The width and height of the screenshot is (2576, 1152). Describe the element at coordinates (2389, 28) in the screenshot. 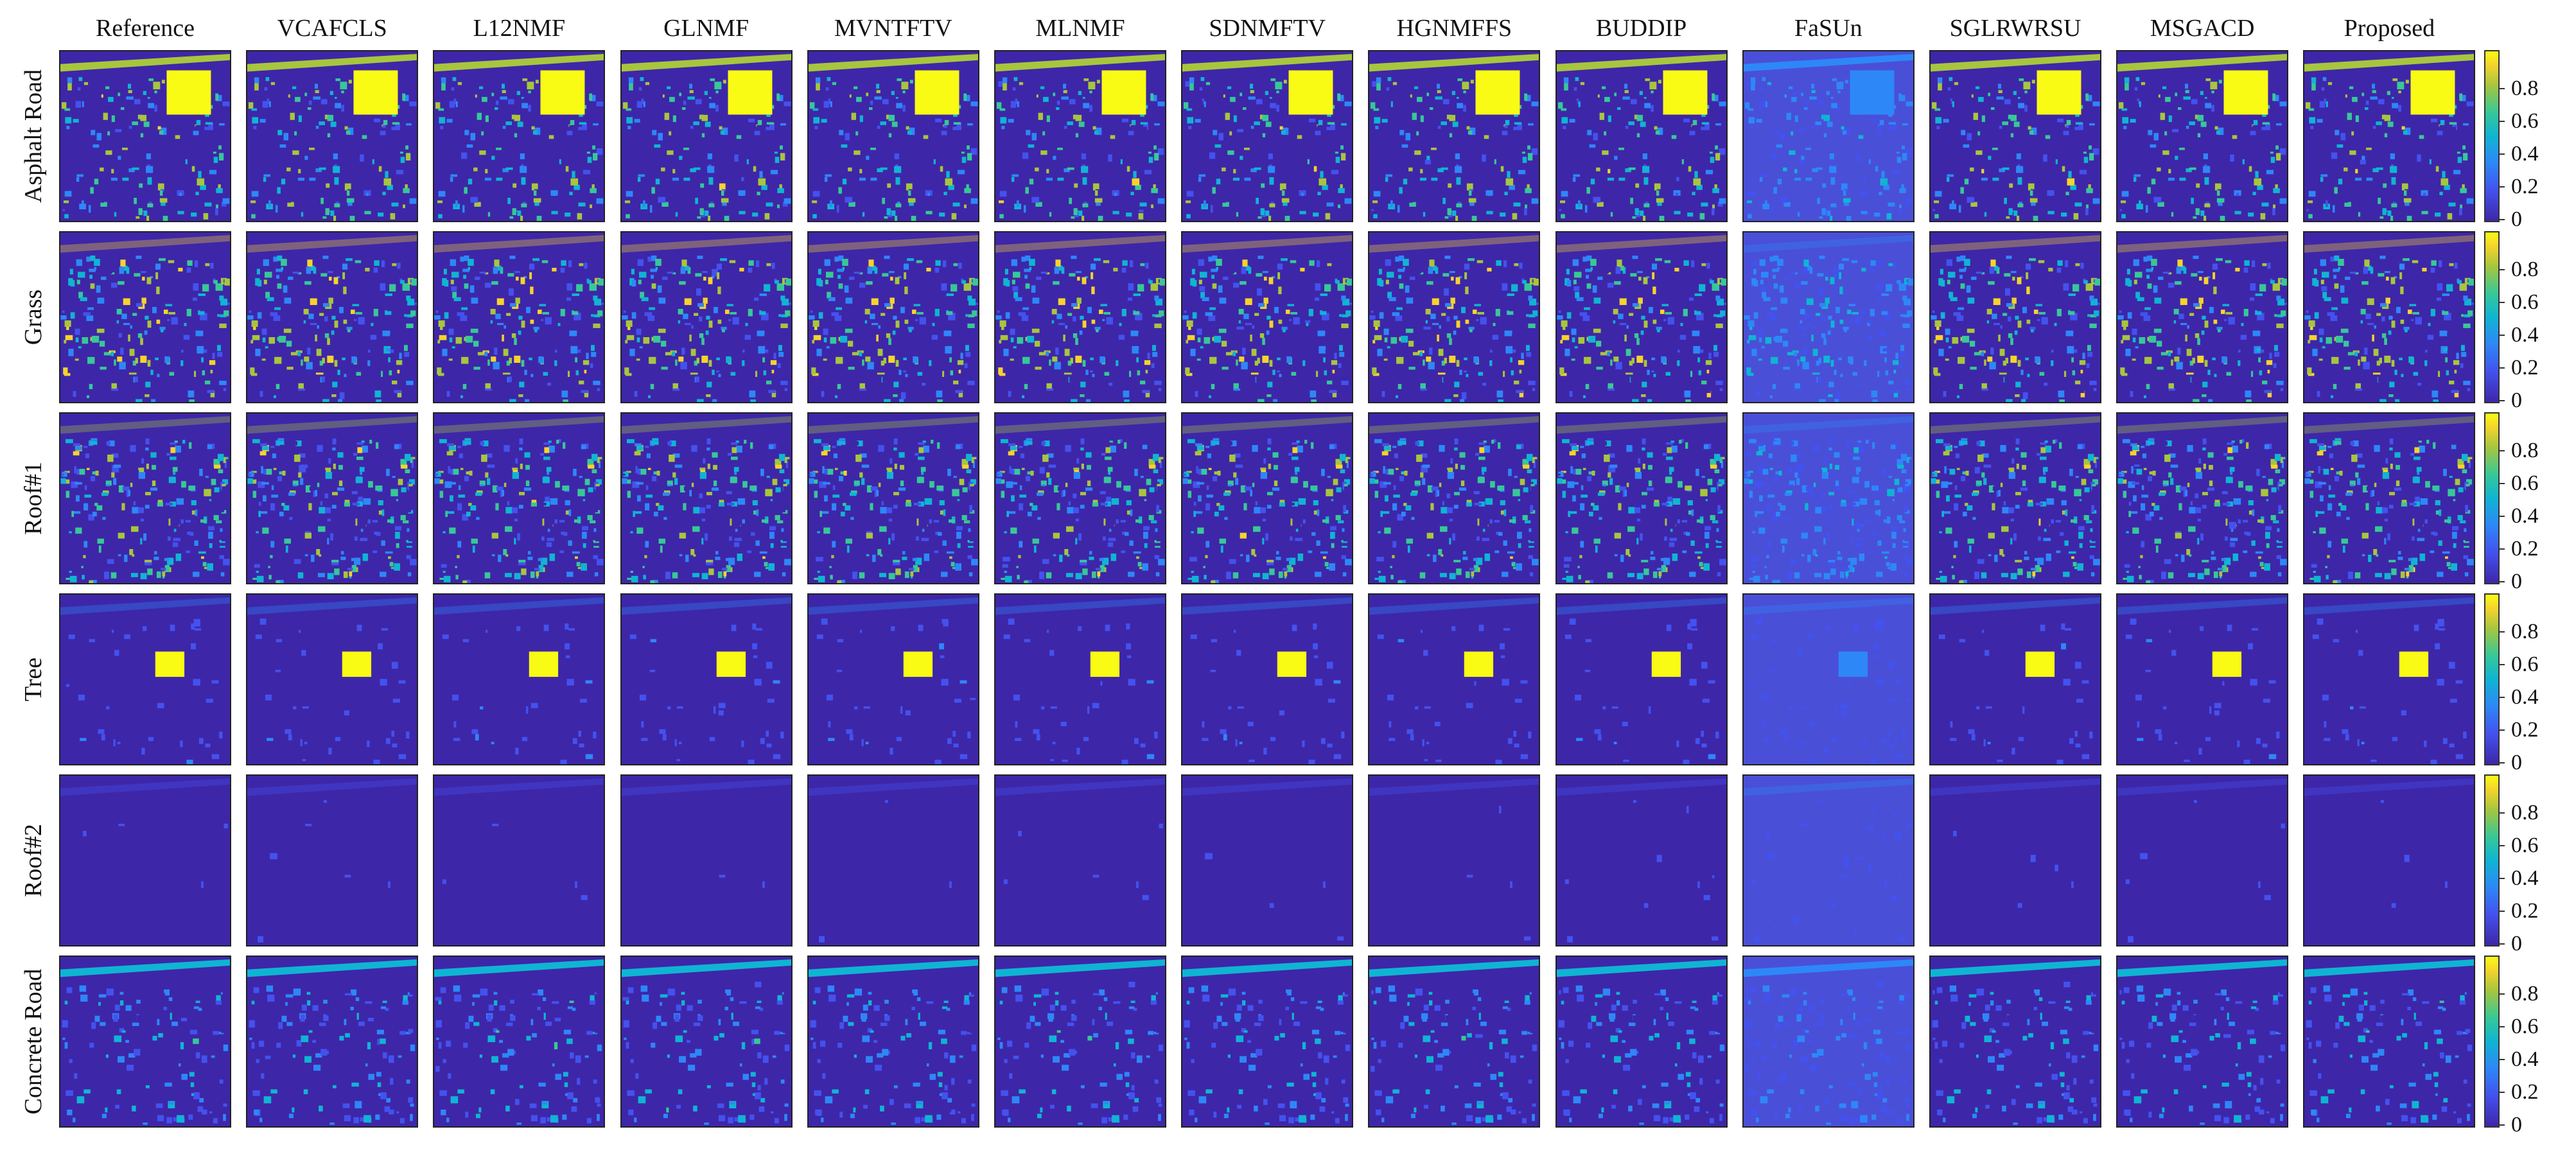

I see `column-title: Proposed` at that location.